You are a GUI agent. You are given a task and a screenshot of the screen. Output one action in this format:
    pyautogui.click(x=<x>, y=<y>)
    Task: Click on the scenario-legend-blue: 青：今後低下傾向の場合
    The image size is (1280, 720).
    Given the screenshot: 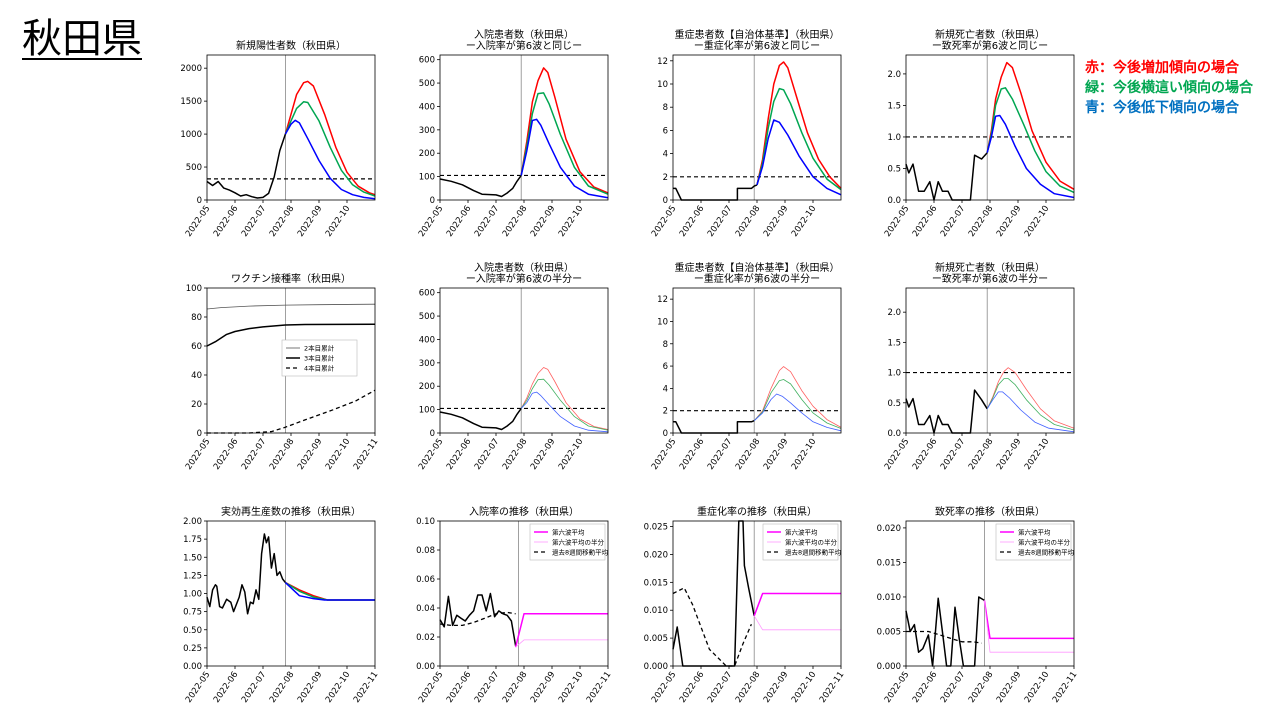 What is the action you would take?
    pyautogui.click(x=1162, y=108)
    